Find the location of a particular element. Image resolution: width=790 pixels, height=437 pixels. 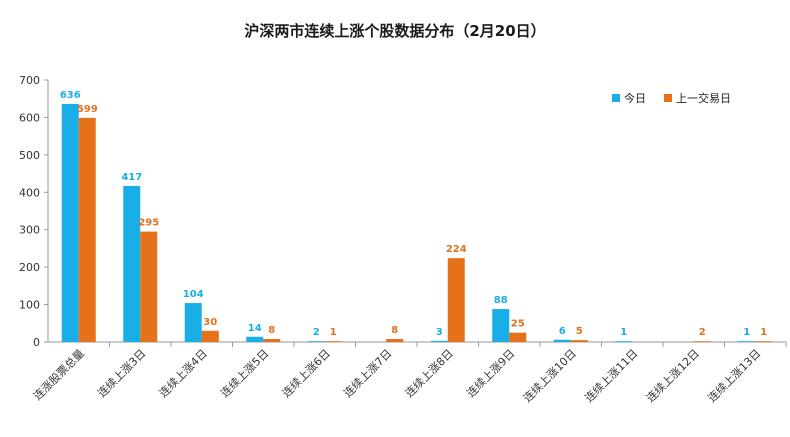

legend-item-previous-day: 上一交易日 is located at coordinates (697, 98).